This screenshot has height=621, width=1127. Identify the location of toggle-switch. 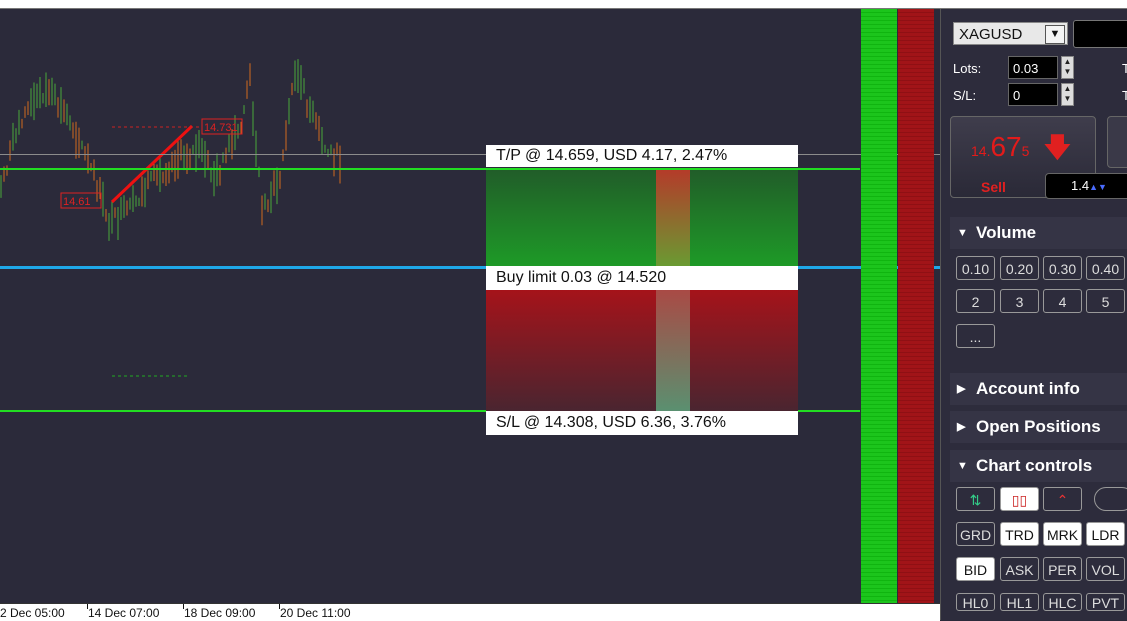
(1110, 499).